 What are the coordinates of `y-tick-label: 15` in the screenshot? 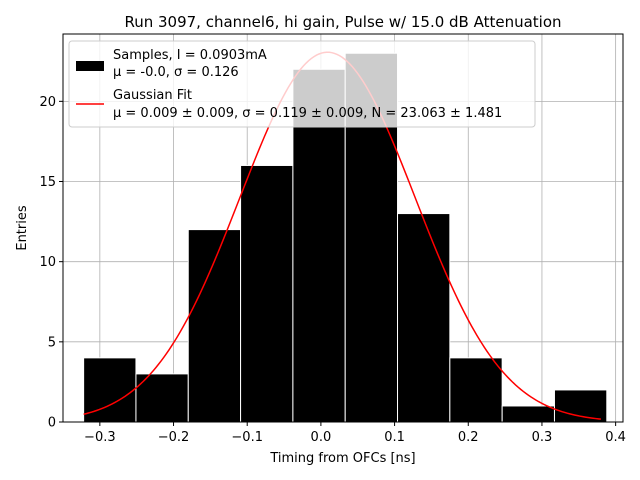 It's located at (47, 182).